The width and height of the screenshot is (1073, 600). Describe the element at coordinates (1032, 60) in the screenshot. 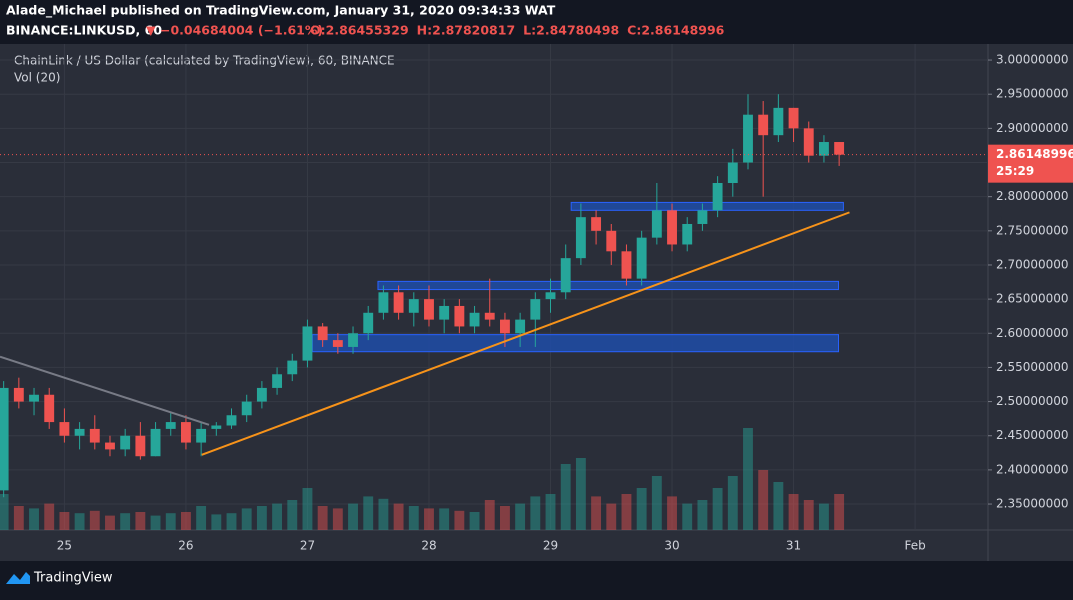

I see `y-tick-label: 3.00000000` at that location.